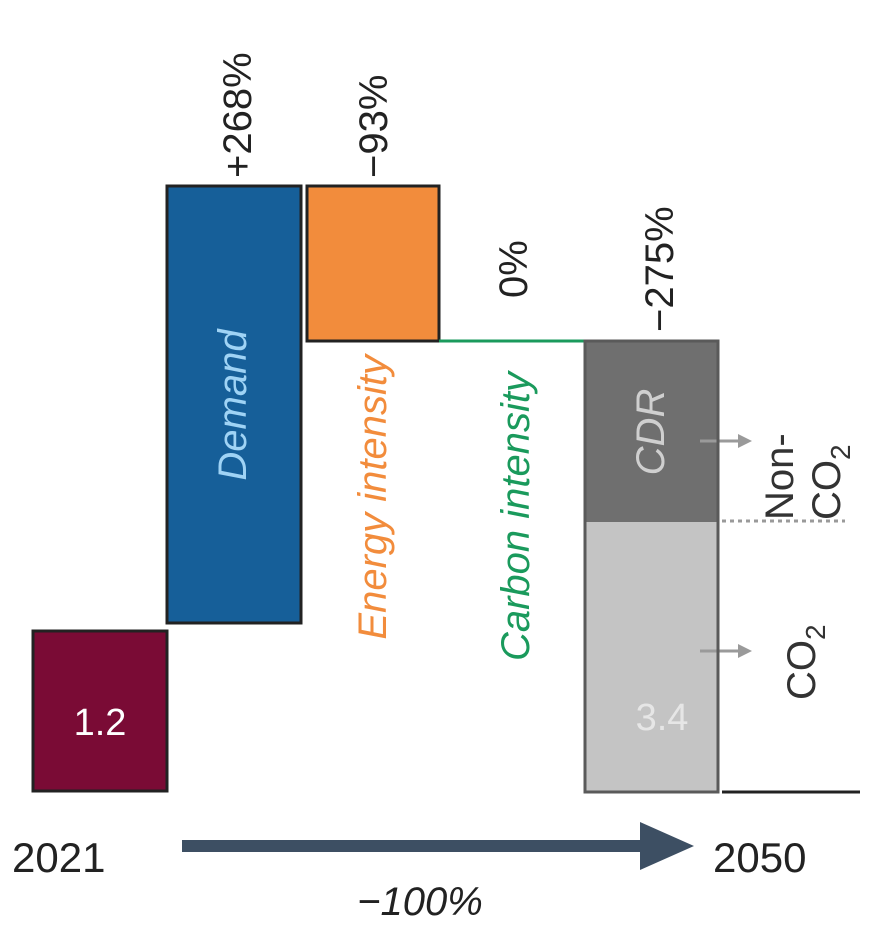 Image resolution: width=884 pixels, height=925 pixels. Describe the element at coordinates (726, 441) in the screenshot. I see `non-co2-arrow-icon` at that location.